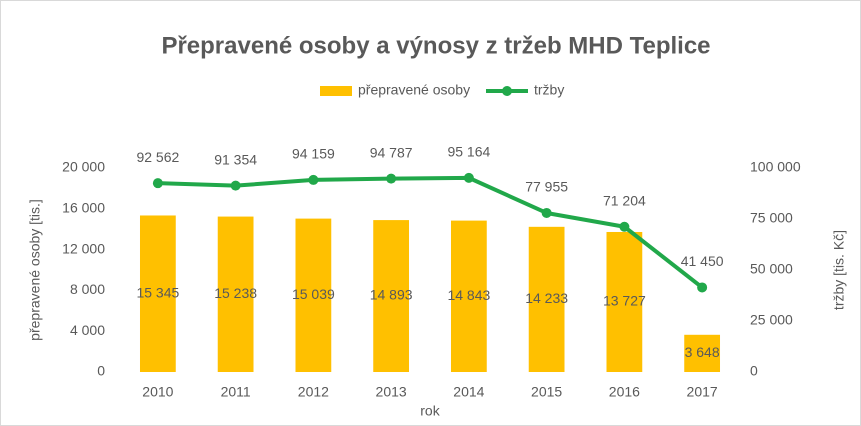 The width and height of the screenshot is (861, 426). What do you see at coordinates (236, 392) in the screenshot?
I see `x-tick-label: 2011` at bounding box center [236, 392].